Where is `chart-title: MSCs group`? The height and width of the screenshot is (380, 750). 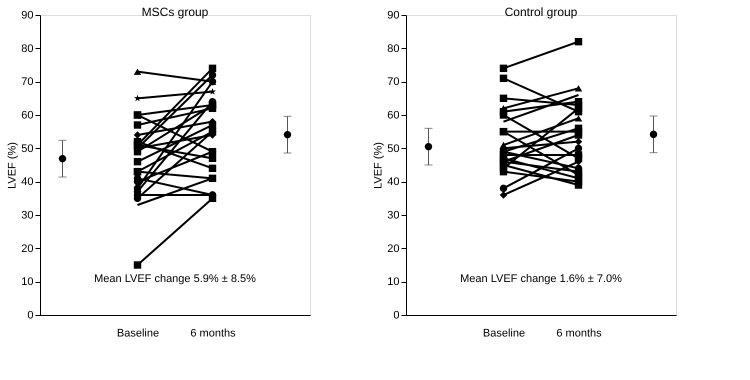 chart-title: MSCs group is located at coordinates (175, 12).